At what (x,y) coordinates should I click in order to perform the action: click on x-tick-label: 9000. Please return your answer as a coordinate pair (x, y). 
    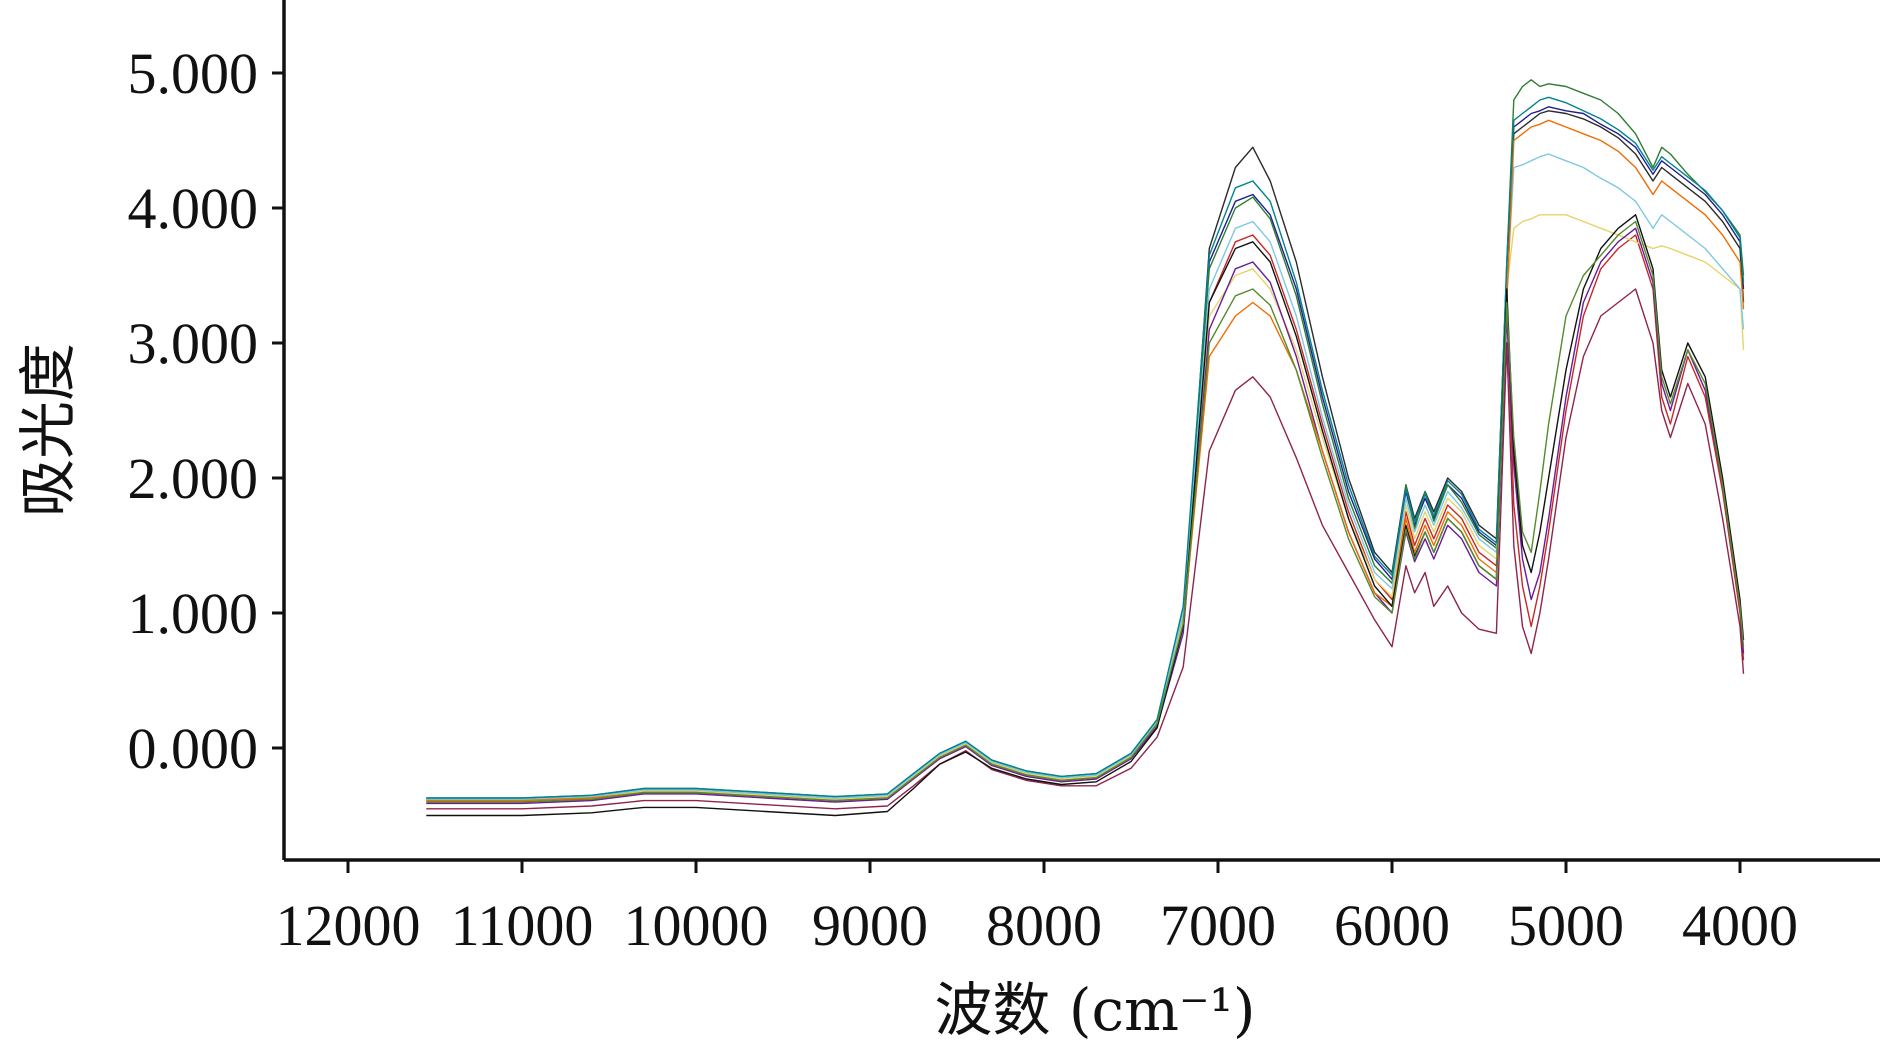
    Looking at the image, I should click on (870, 925).